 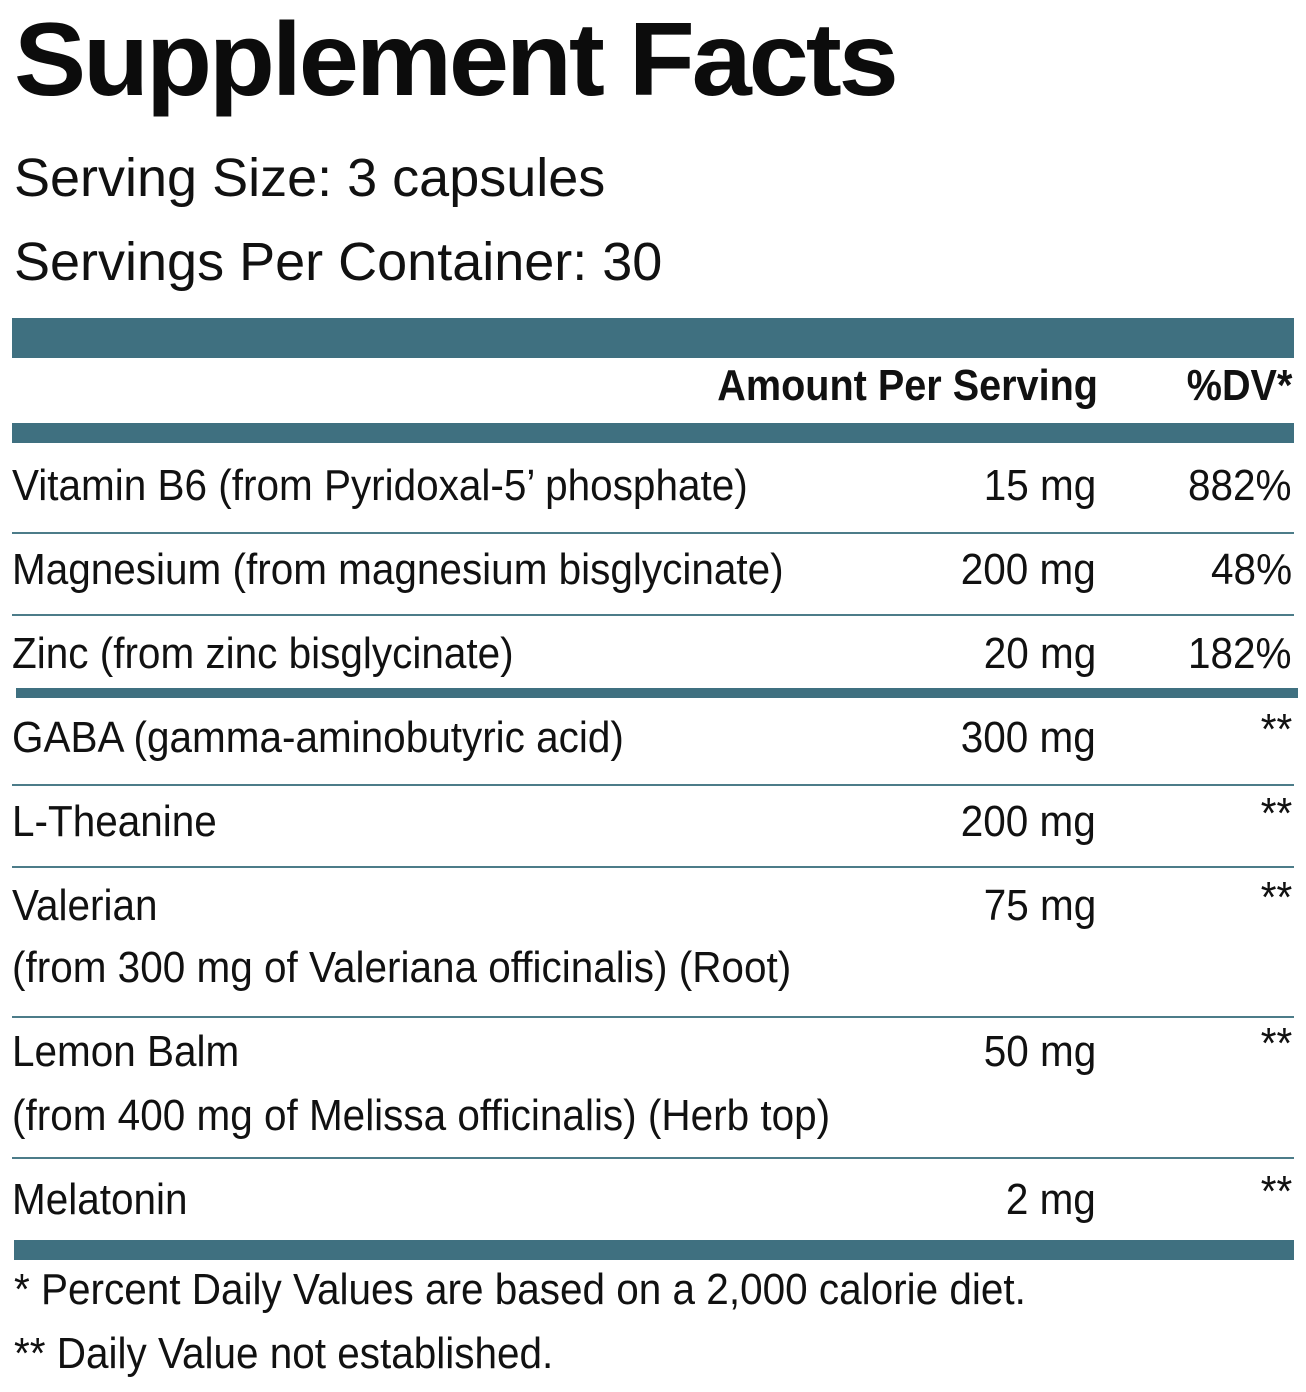 What do you see at coordinates (653, 338) in the screenshot?
I see `top-thick-bar` at bounding box center [653, 338].